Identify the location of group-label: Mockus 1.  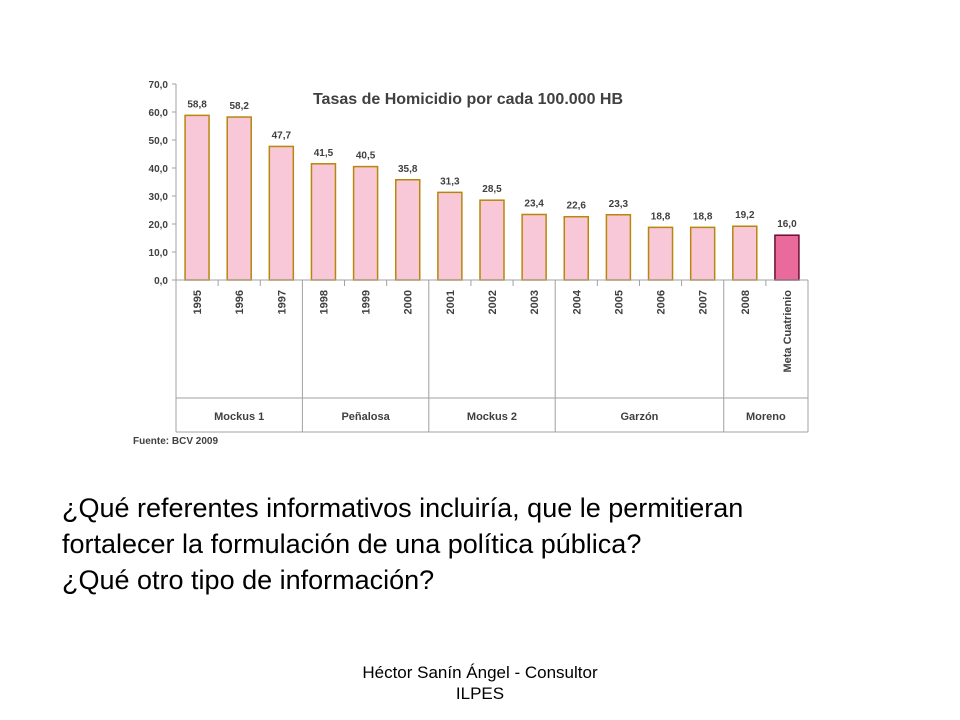
(239, 417).